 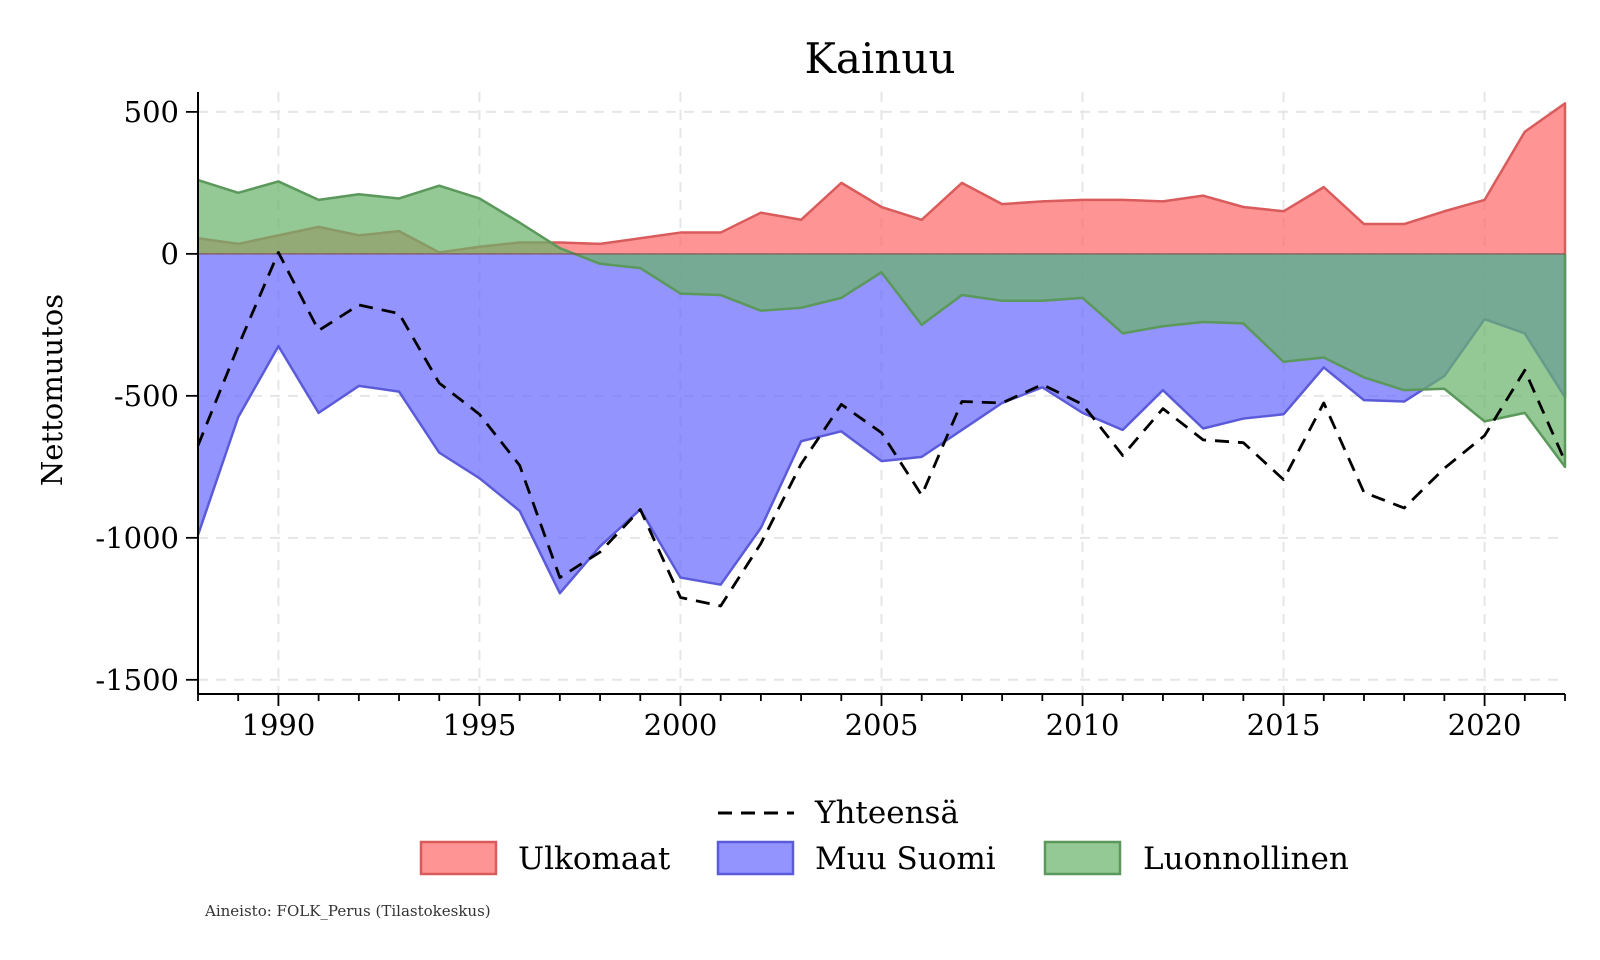 What do you see at coordinates (755, 858) in the screenshot?
I see `legend-swatch-muu-suomi` at bounding box center [755, 858].